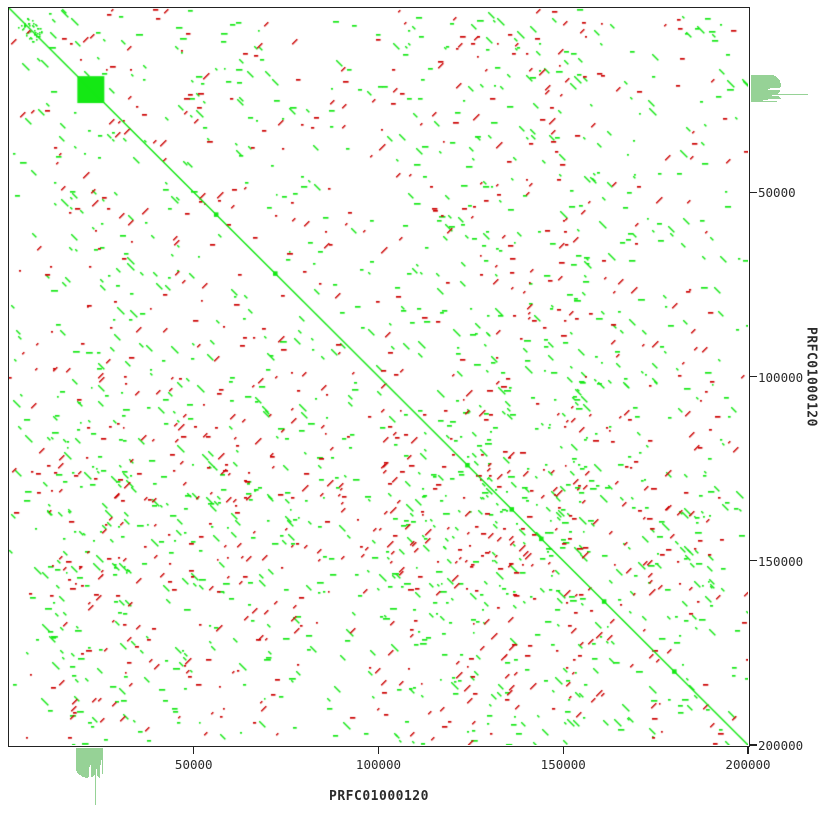  Describe the element at coordinates (777, 193) in the screenshot. I see `y-tick-label-50000: 50000` at that location.